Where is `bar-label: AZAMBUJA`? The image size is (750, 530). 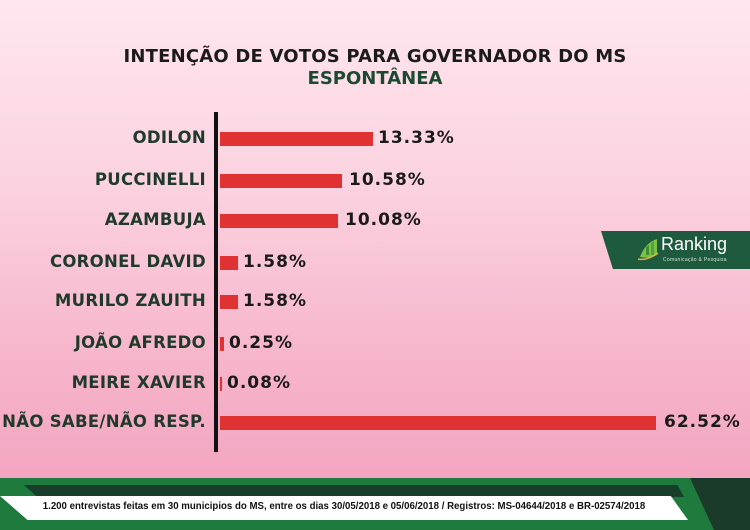
bar-label: AZAMBUJA is located at coordinates (155, 219).